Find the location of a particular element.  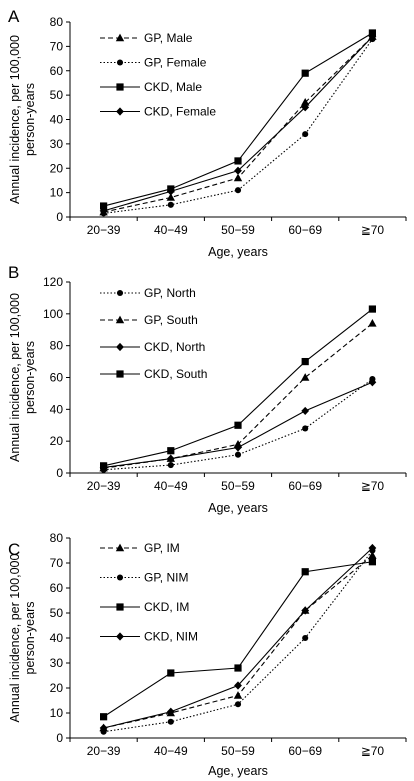

series-line is located at coordinates (238, 424).